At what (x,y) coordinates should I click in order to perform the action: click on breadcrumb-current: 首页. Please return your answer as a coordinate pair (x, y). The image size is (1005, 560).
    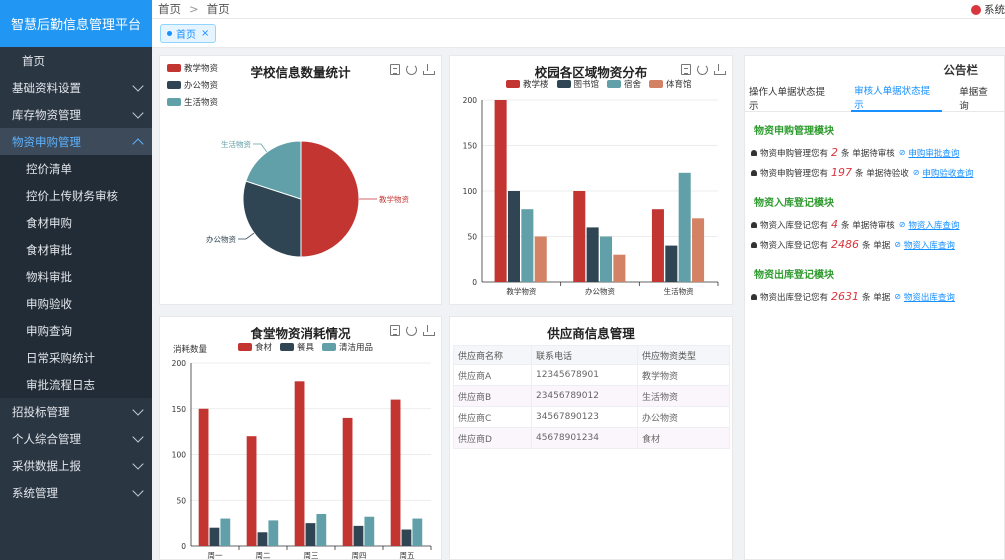
    Looking at the image, I should click on (218, 9).